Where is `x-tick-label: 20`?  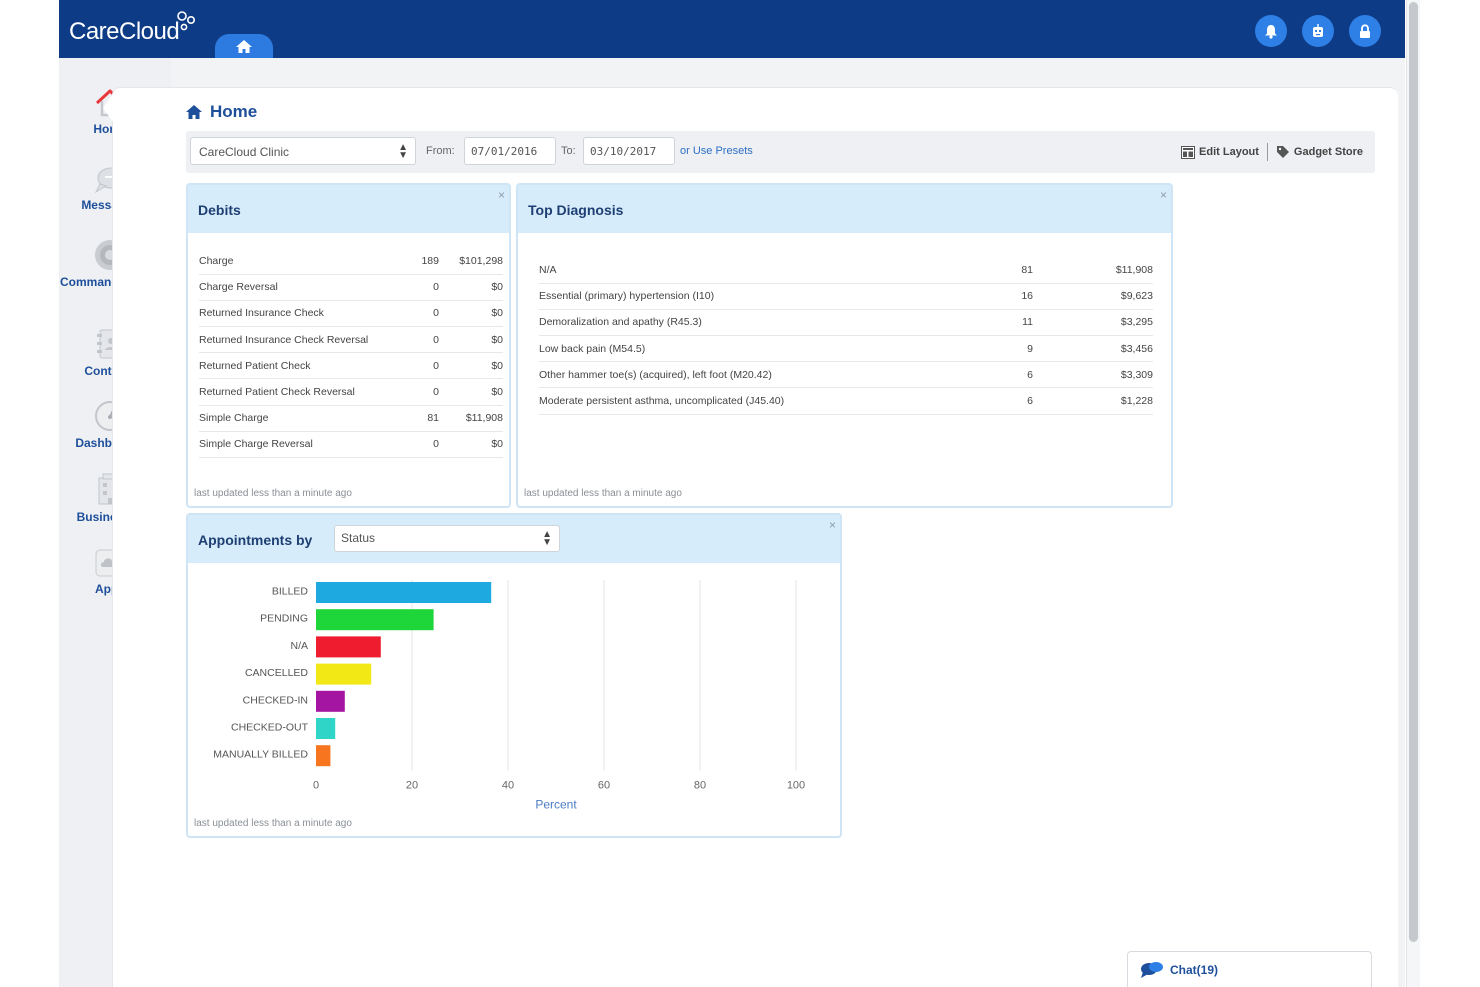 x-tick-label: 20 is located at coordinates (412, 785).